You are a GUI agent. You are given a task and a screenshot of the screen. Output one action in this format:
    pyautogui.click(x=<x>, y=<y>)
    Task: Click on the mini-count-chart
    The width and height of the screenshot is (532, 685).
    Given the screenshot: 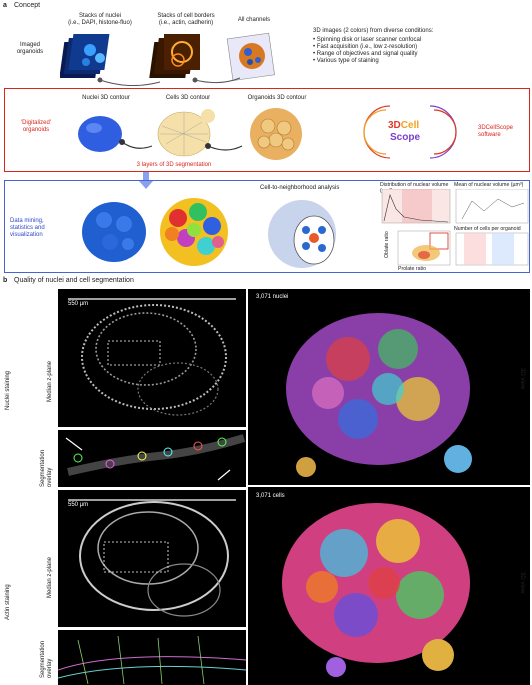 What is the action you would take?
    pyautogui.click(x=492, y=249)
    